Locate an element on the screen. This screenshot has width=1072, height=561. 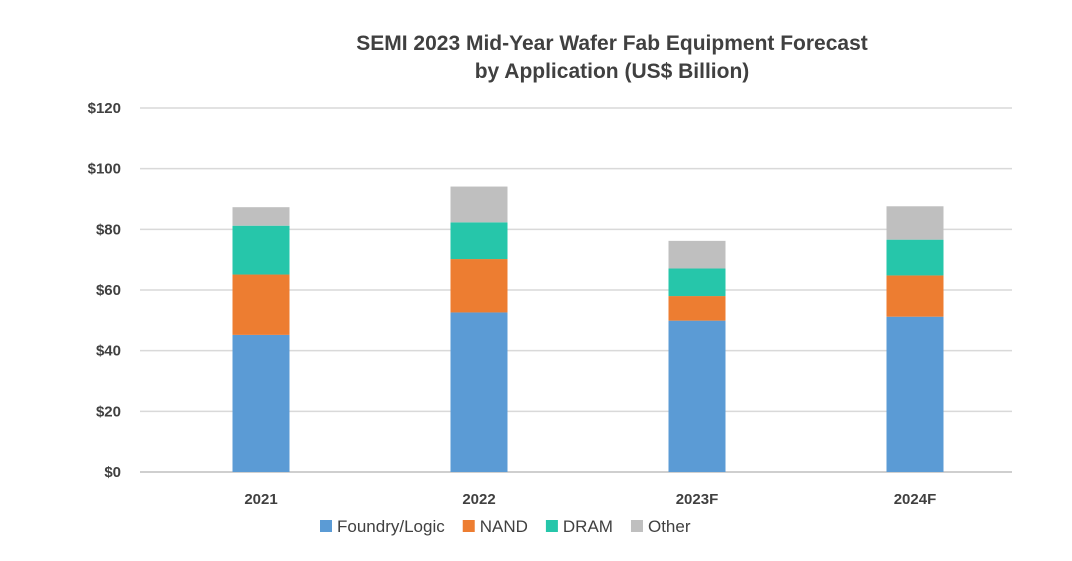
bar-segment-dram-2021 is located at coordinates (261, 250).